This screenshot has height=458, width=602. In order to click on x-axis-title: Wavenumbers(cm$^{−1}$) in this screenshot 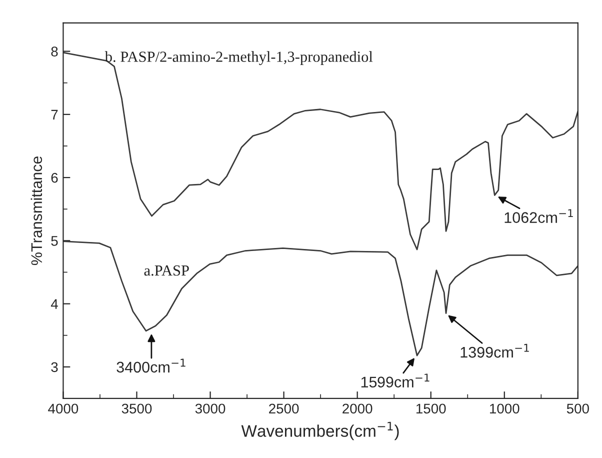, I will do `click(320, 431)`.